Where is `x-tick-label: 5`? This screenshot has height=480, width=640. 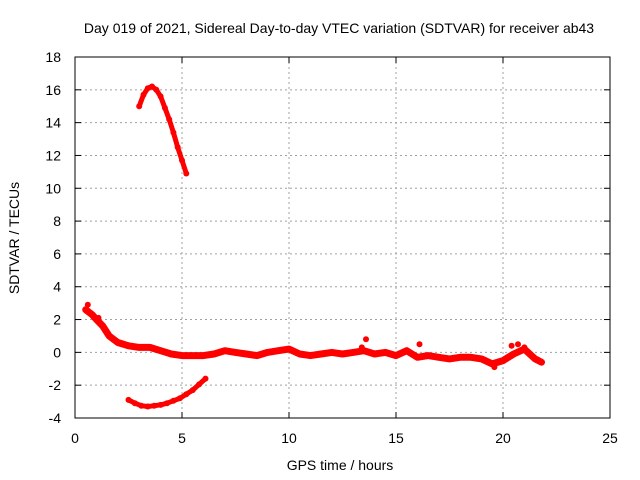 x-tick-label: 5 is located at coordinates (182, 438).